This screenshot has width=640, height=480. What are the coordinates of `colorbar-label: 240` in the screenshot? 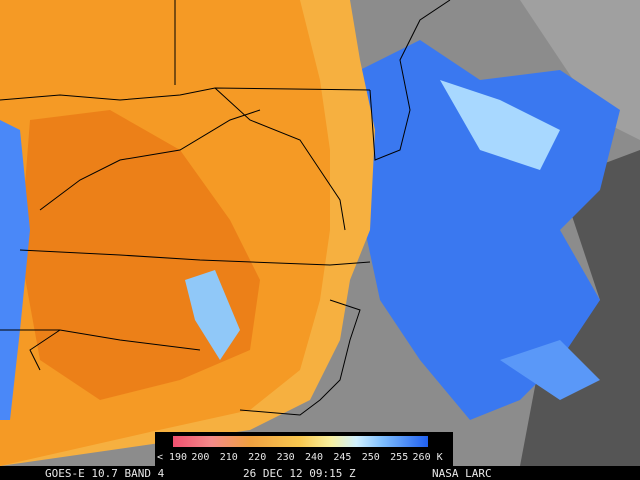 It's located at (314, 457).